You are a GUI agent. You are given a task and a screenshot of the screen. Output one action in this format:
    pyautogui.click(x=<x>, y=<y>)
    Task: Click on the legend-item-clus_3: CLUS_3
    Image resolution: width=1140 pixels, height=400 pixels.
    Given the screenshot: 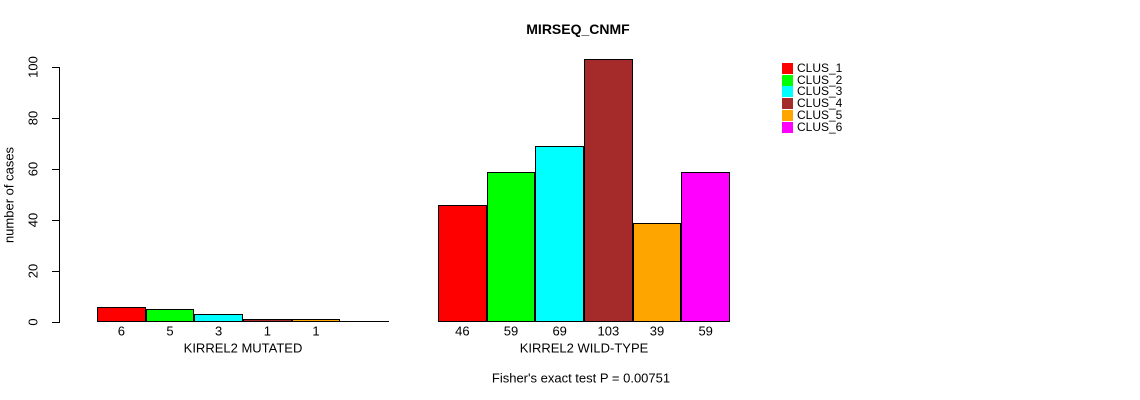 What is the action you would take?
    pyautogui.click(x=812, y=91)
    